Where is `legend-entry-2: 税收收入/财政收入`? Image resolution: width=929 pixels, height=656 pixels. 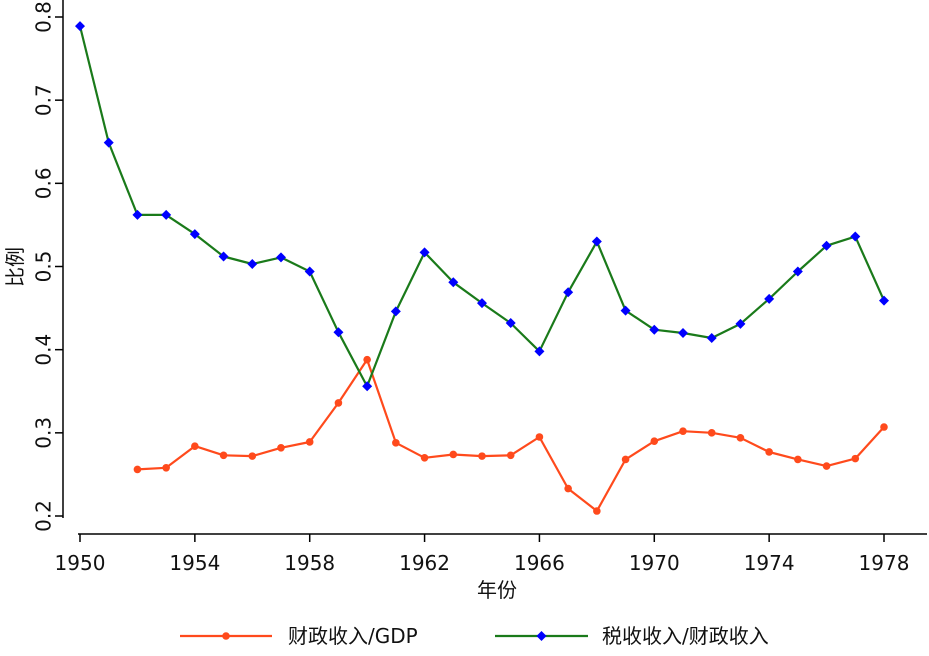
legend-entry-2: 税收收入/财政收入 is located at coordinates (632, 636).